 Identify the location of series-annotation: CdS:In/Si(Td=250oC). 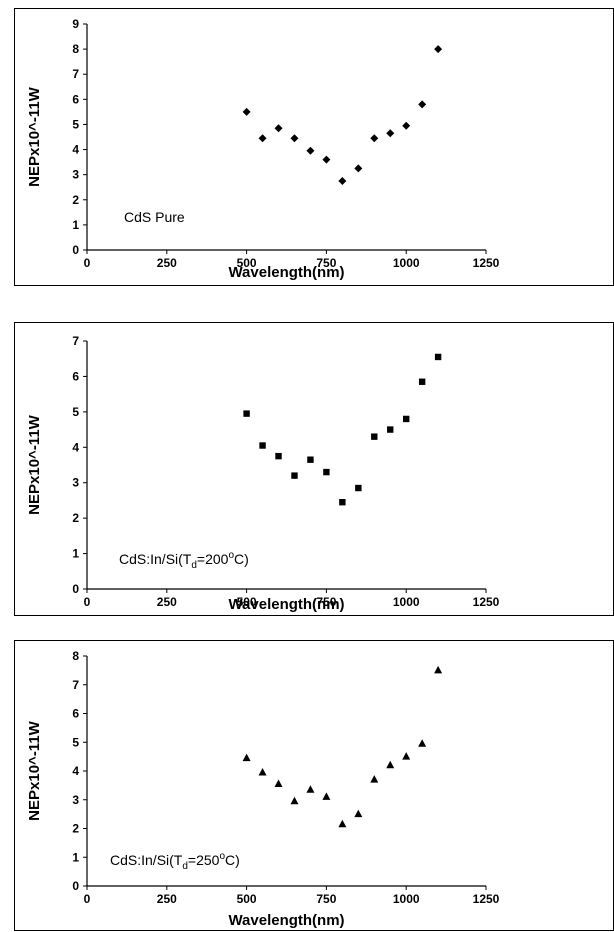
(175, 861).